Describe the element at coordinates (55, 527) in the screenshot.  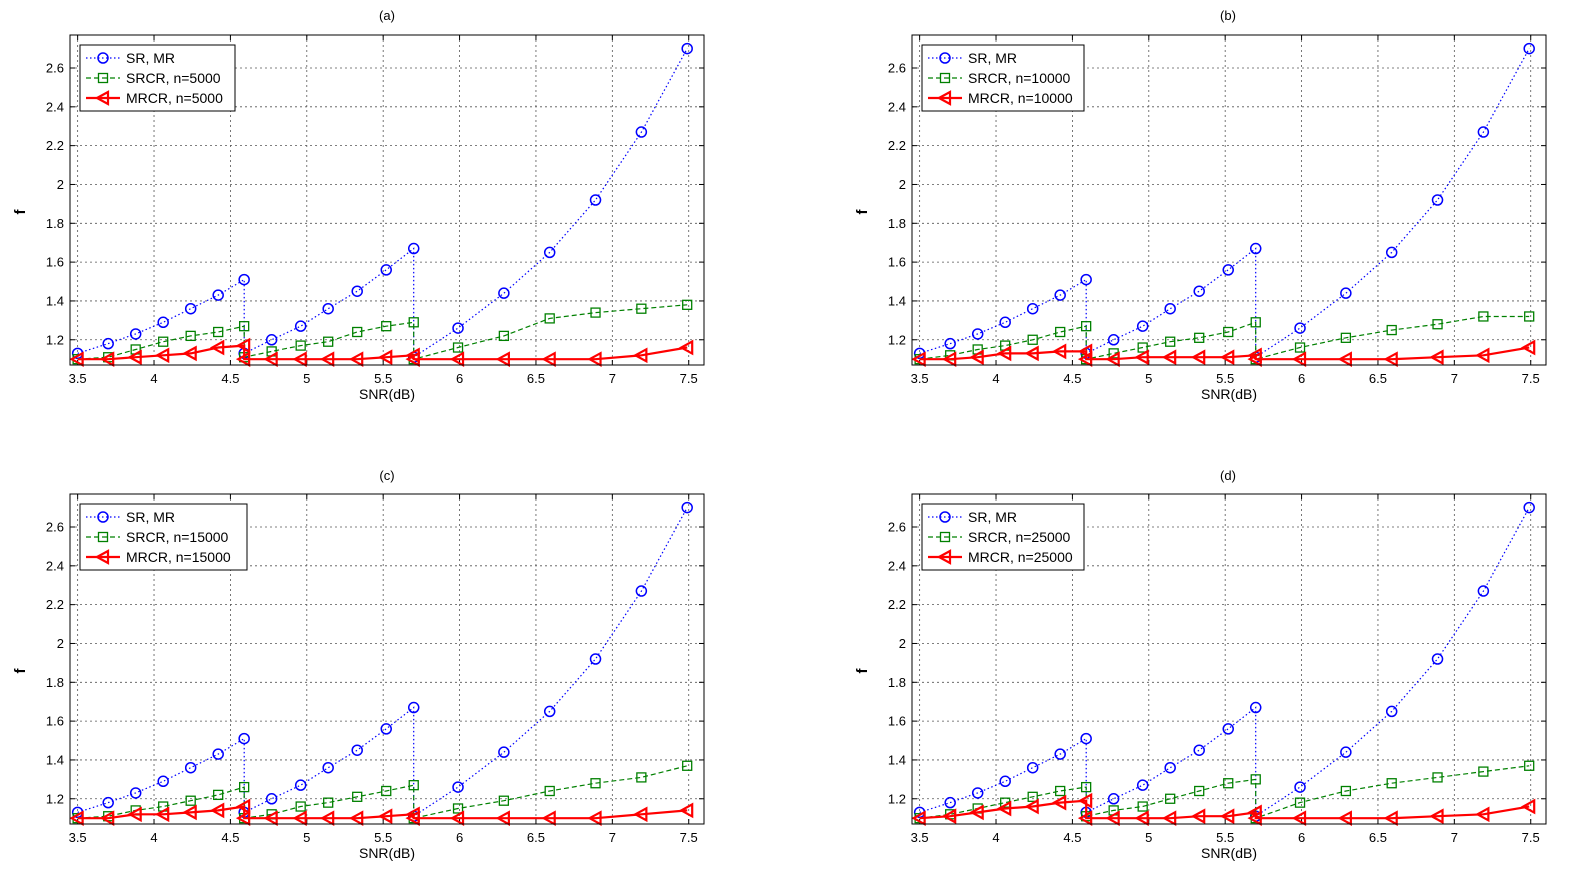
I see `y-tick-label: 2.6` at that location.